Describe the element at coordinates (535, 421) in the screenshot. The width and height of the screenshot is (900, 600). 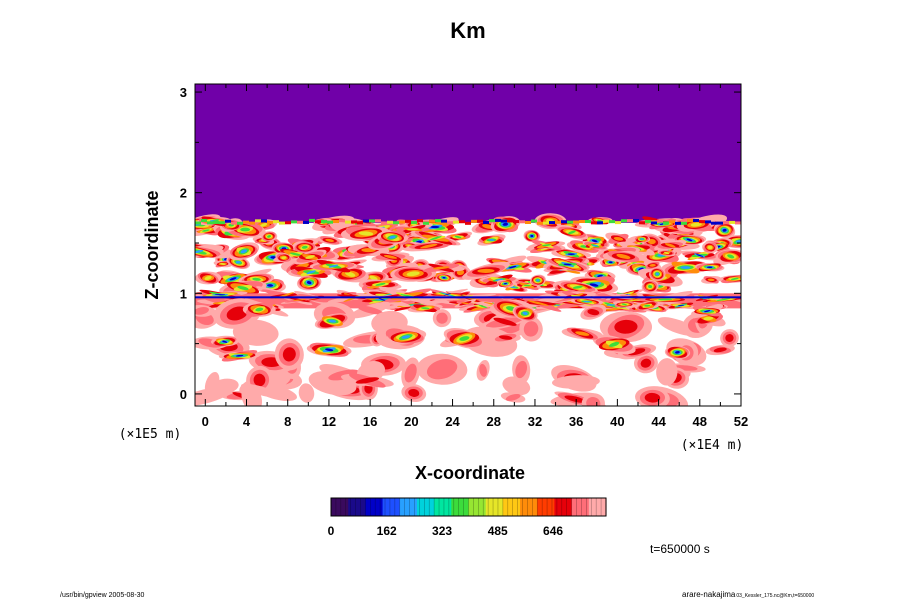
I see `x-tick-label: 32` at that location.